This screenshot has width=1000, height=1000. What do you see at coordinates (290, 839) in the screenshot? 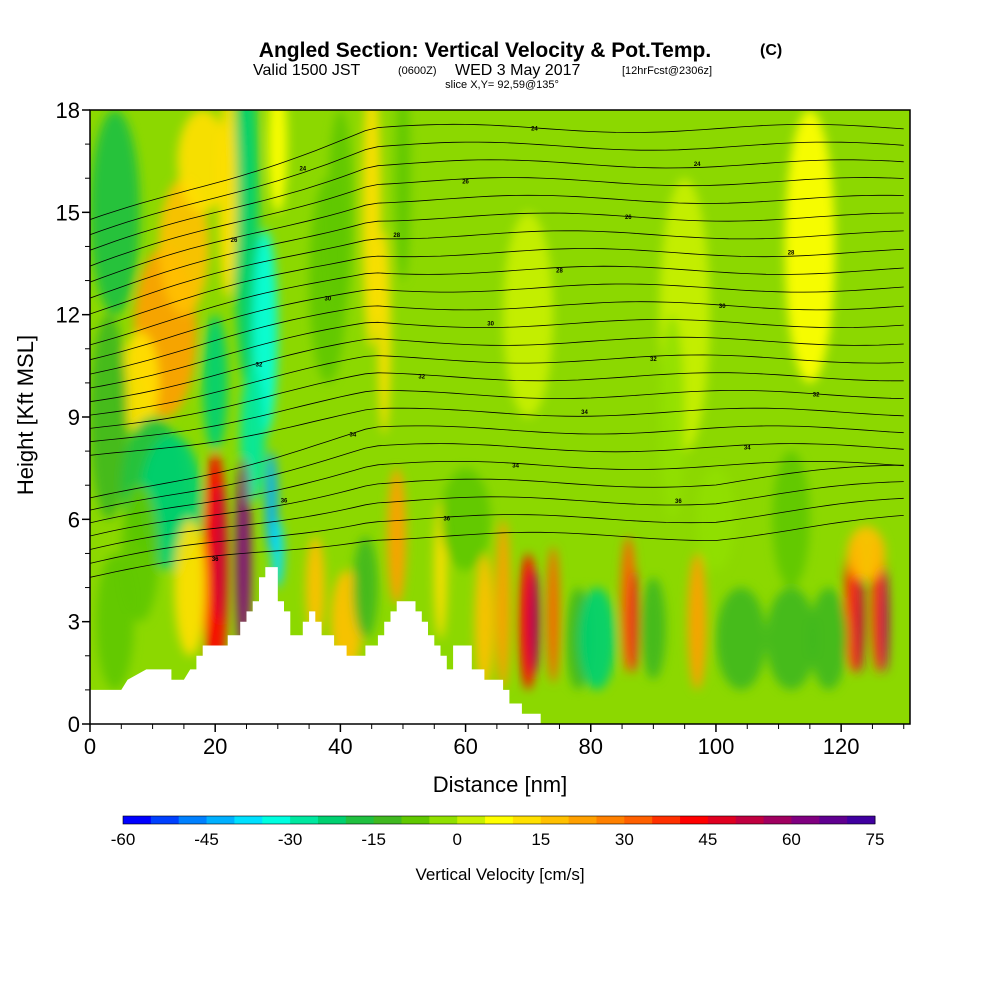
I see `colorbar-tick-label: -30` at bounding box center [290, 839].